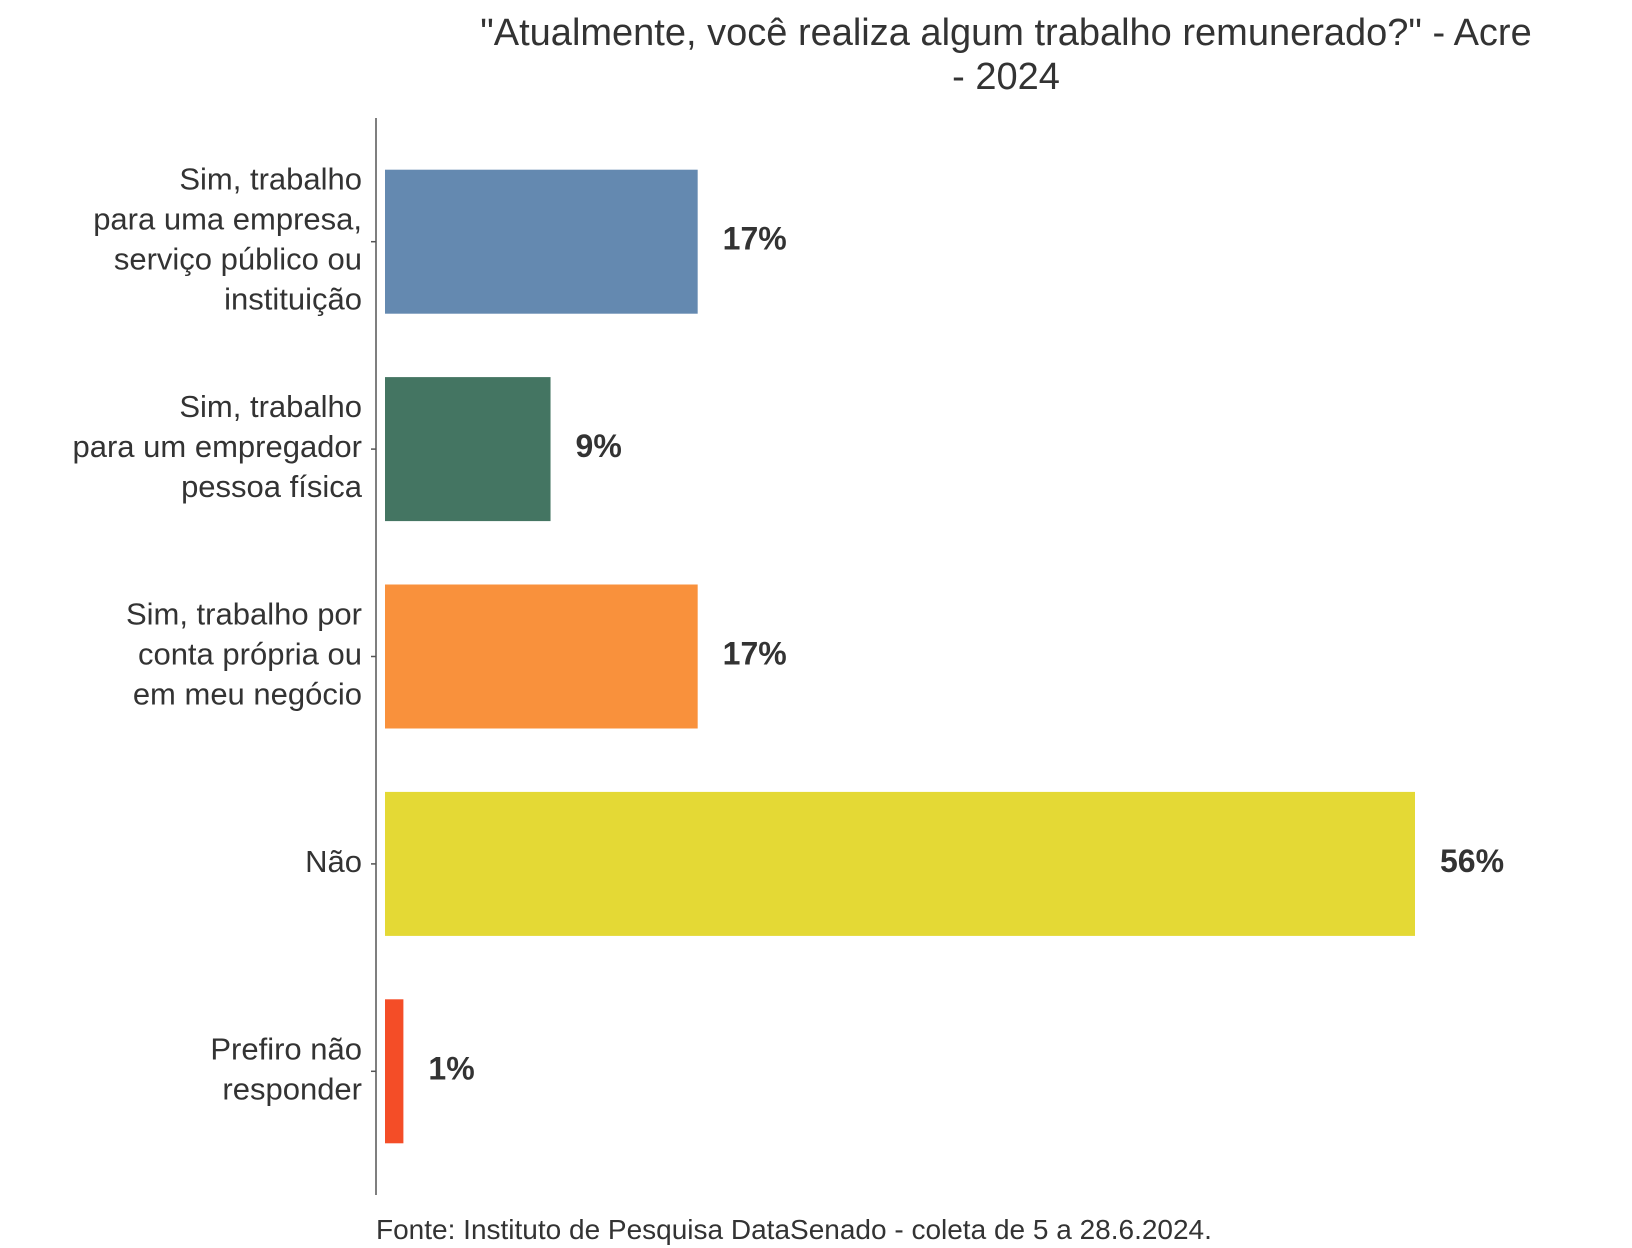 The width and height of the screenshot is (1632, 1248). What do you see at coordinates (1472, 861) in the screenshot?
I see `value-label: 56%` at bounding box center [1472, 861].